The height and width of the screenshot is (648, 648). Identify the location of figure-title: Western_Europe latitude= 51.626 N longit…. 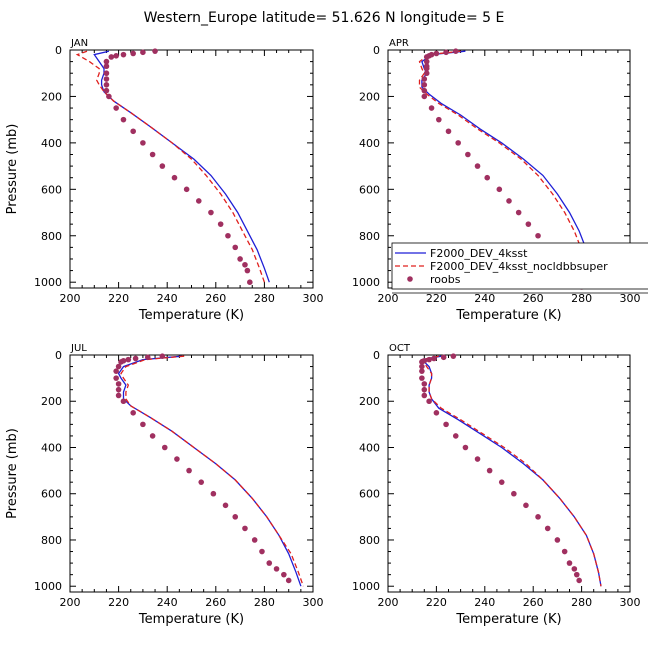
(324, 18).